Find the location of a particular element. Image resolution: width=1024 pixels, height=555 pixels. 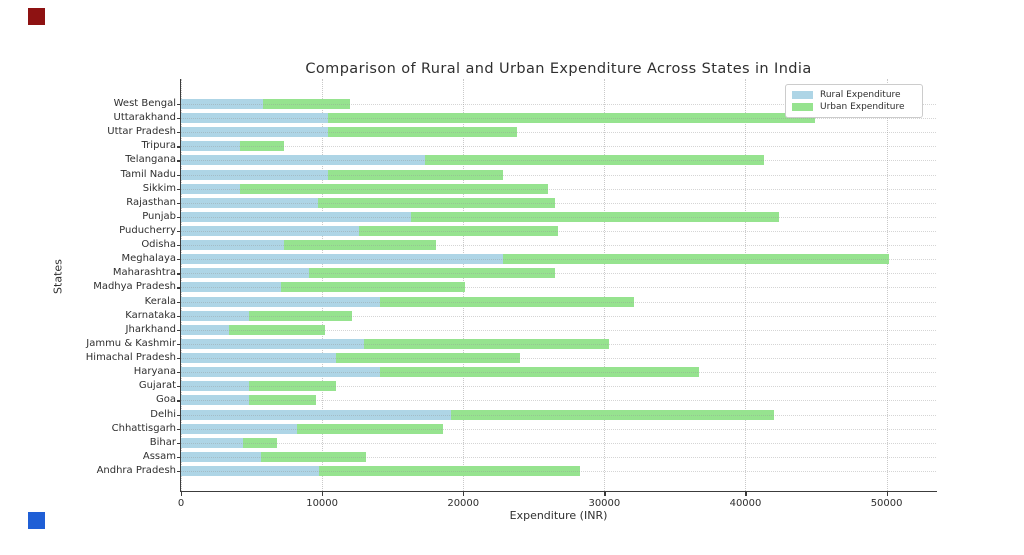

bottom-left-corner-marker is located at coordinates (36, 520).